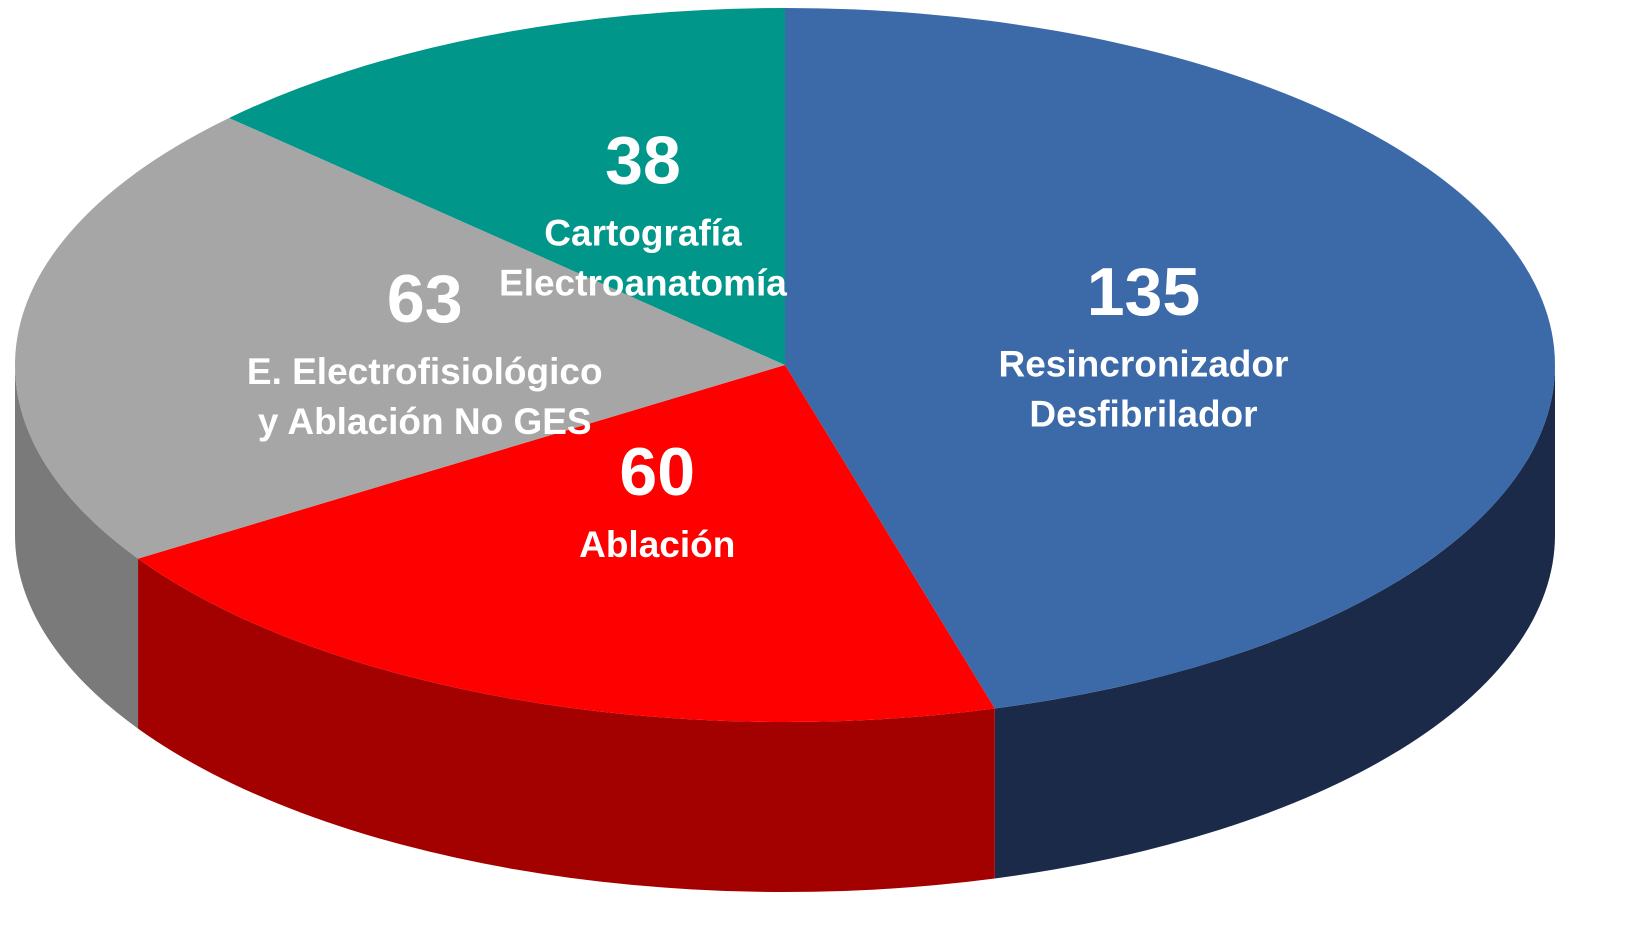 This screenshot has height=946, width=1633. Describe the element at coordinates (643, 161) in the screenshot. I see `value-label: 38` at that location.